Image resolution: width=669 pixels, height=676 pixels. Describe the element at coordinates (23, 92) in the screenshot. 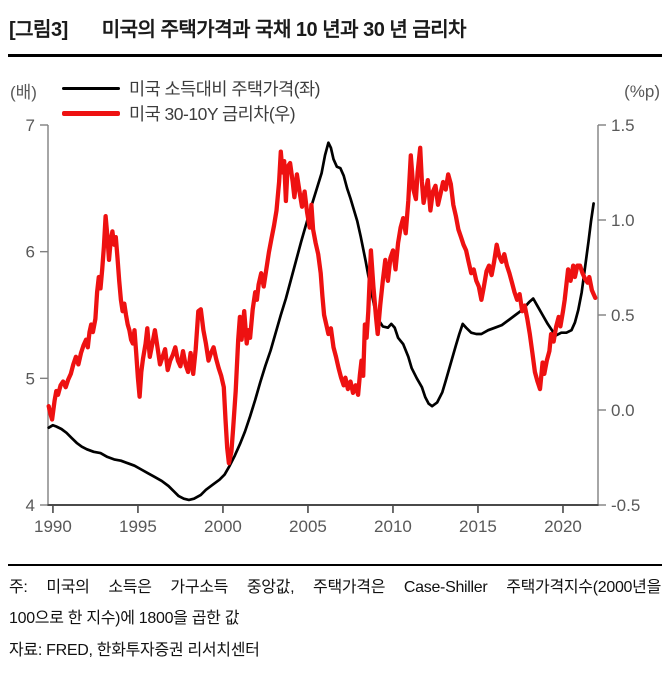

I see `left-axis-unit-label: (배)` at that location.